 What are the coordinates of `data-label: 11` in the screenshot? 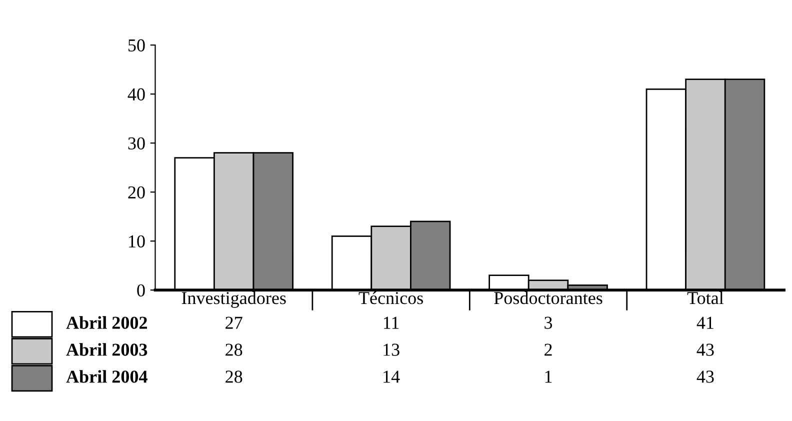 It's located at (391, 322).